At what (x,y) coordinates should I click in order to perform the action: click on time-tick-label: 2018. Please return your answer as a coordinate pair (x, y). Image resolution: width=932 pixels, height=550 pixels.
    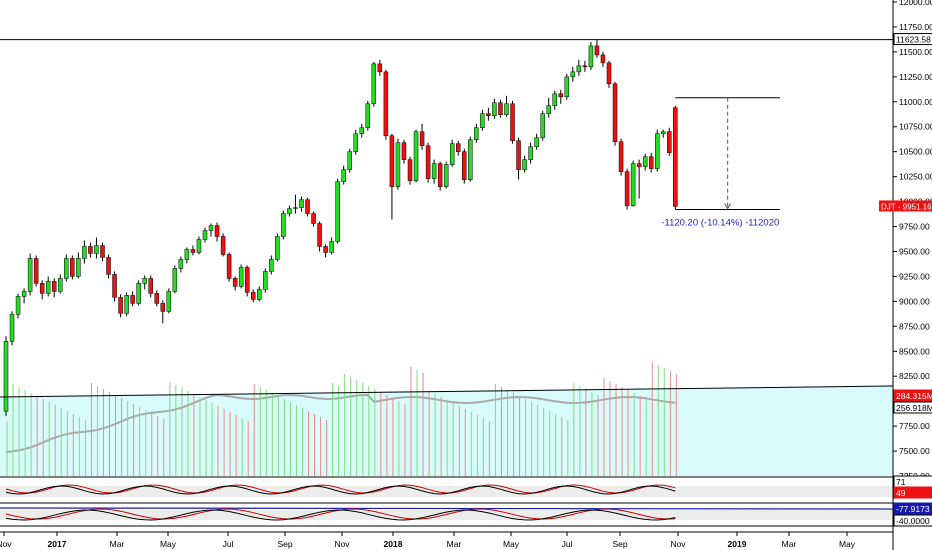
    Looking at the image, I should click on (393, 544).